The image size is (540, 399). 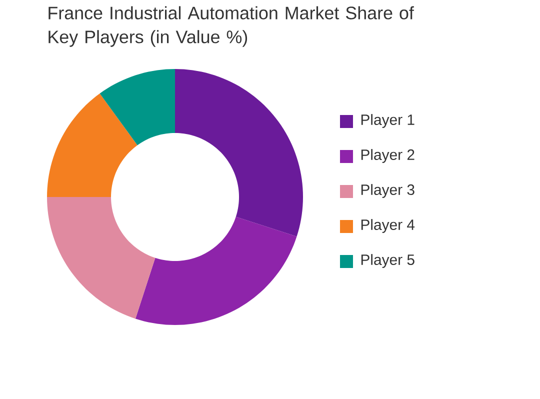 I want to click on legend-label: Player 1, so click(x=387, y=121).